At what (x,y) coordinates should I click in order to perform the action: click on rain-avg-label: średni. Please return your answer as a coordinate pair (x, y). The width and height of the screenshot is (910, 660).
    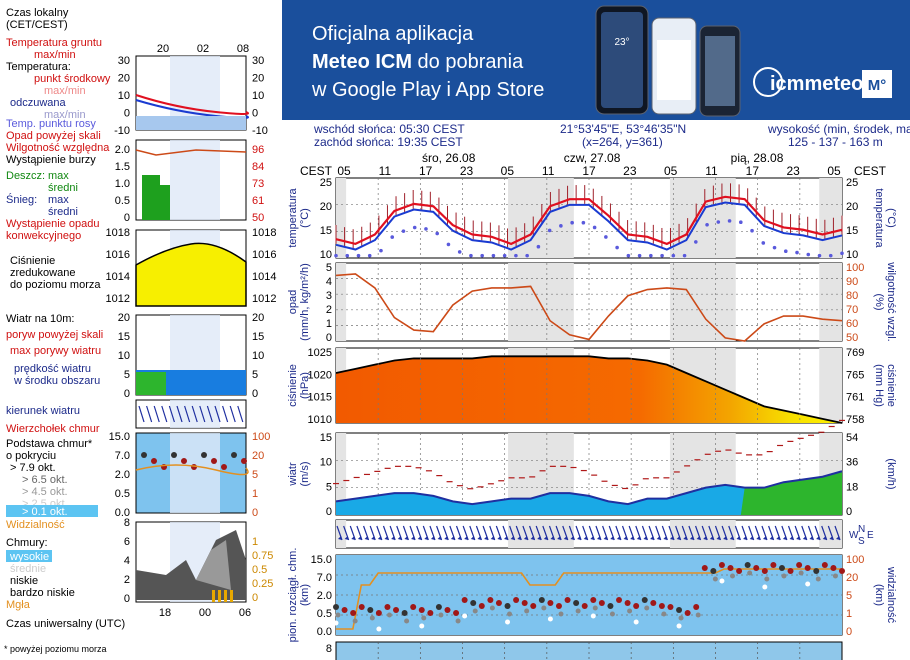
    Looking at the image, I should click on (63, 188).